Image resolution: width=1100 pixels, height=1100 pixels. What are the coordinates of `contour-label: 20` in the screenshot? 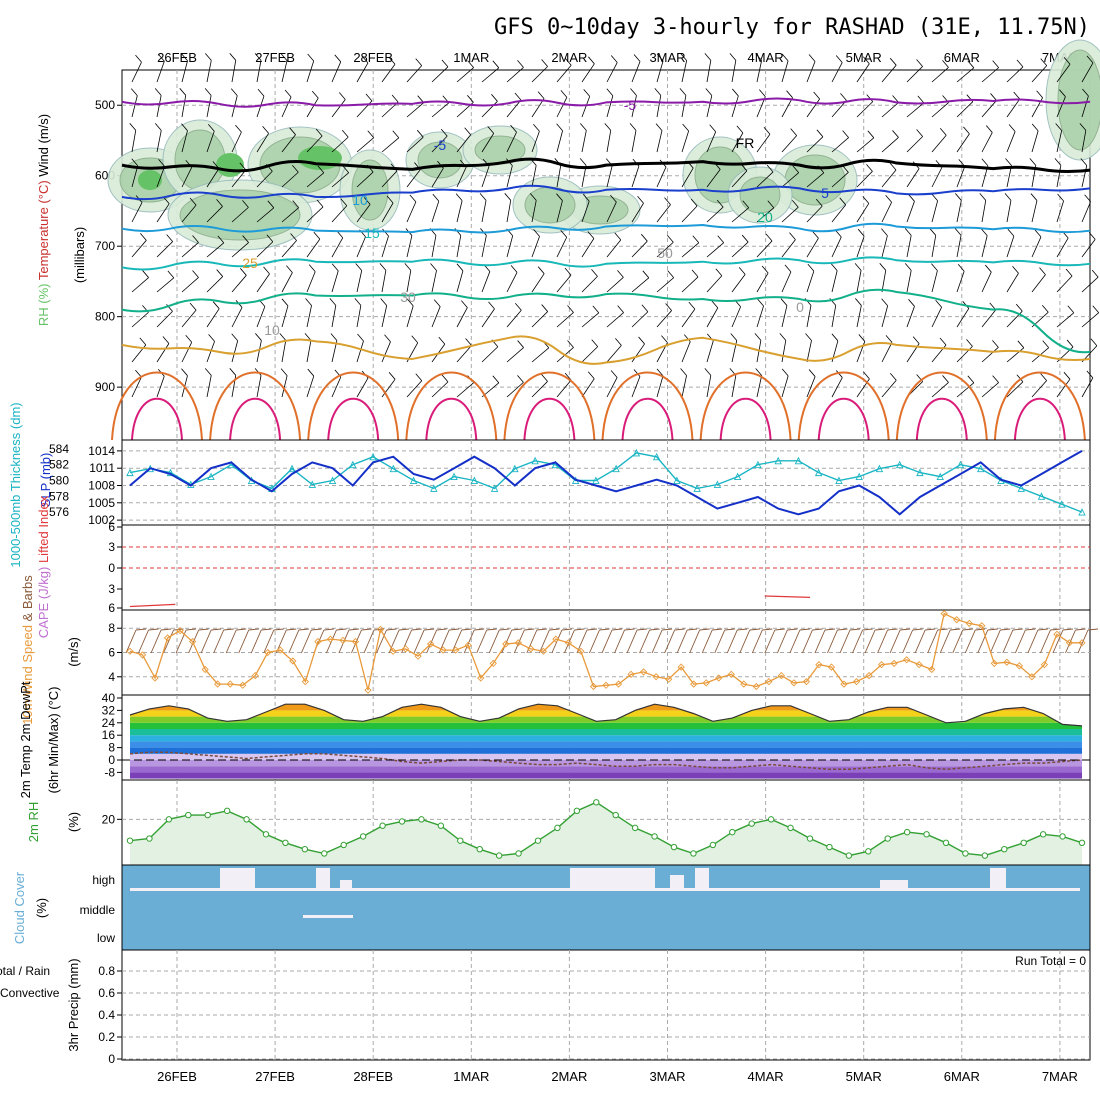 It's located at (765, 217).